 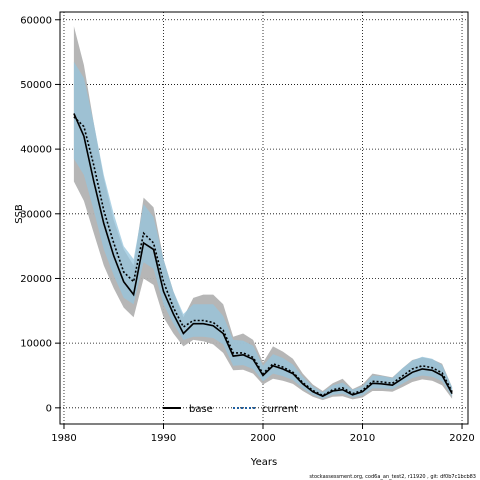 I want to click on legend: base current, so click(x=230, y=409).